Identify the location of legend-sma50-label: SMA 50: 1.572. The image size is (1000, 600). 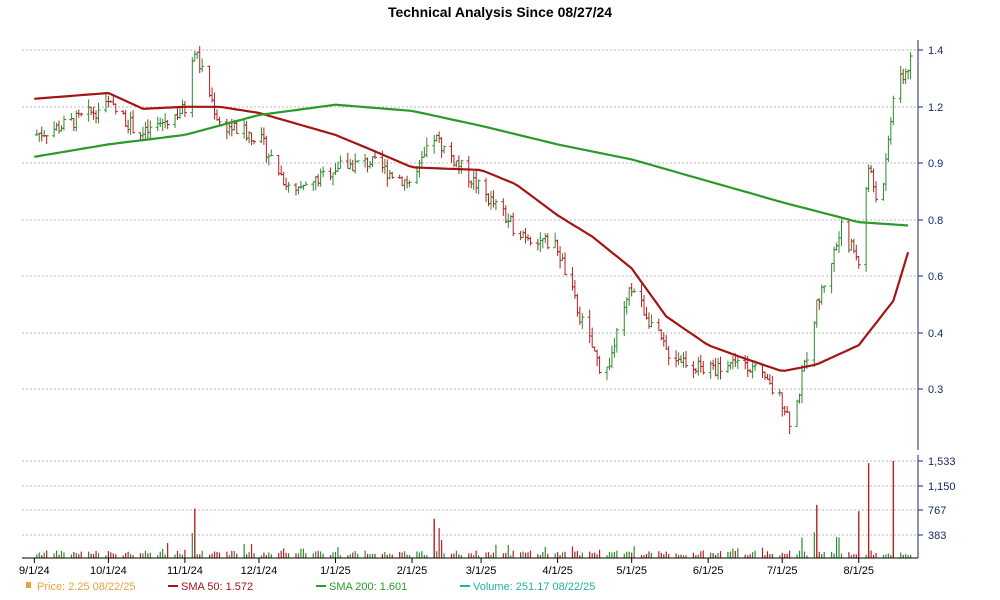
(217, 587).